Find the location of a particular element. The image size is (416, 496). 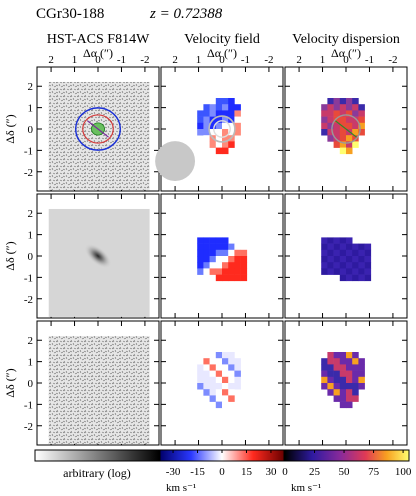

x-tick-label: -1 is located at coordinates (121, 60).